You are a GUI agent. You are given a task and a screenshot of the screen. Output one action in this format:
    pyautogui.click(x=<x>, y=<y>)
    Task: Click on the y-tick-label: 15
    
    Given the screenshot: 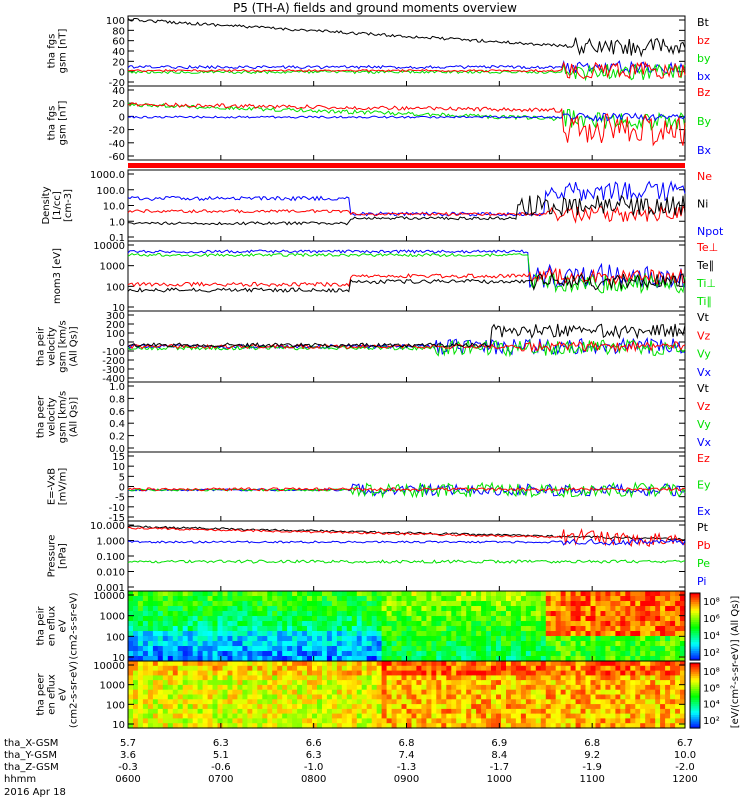 What is the action you would take?
    pyautogui.click(x=118, y=457)
    